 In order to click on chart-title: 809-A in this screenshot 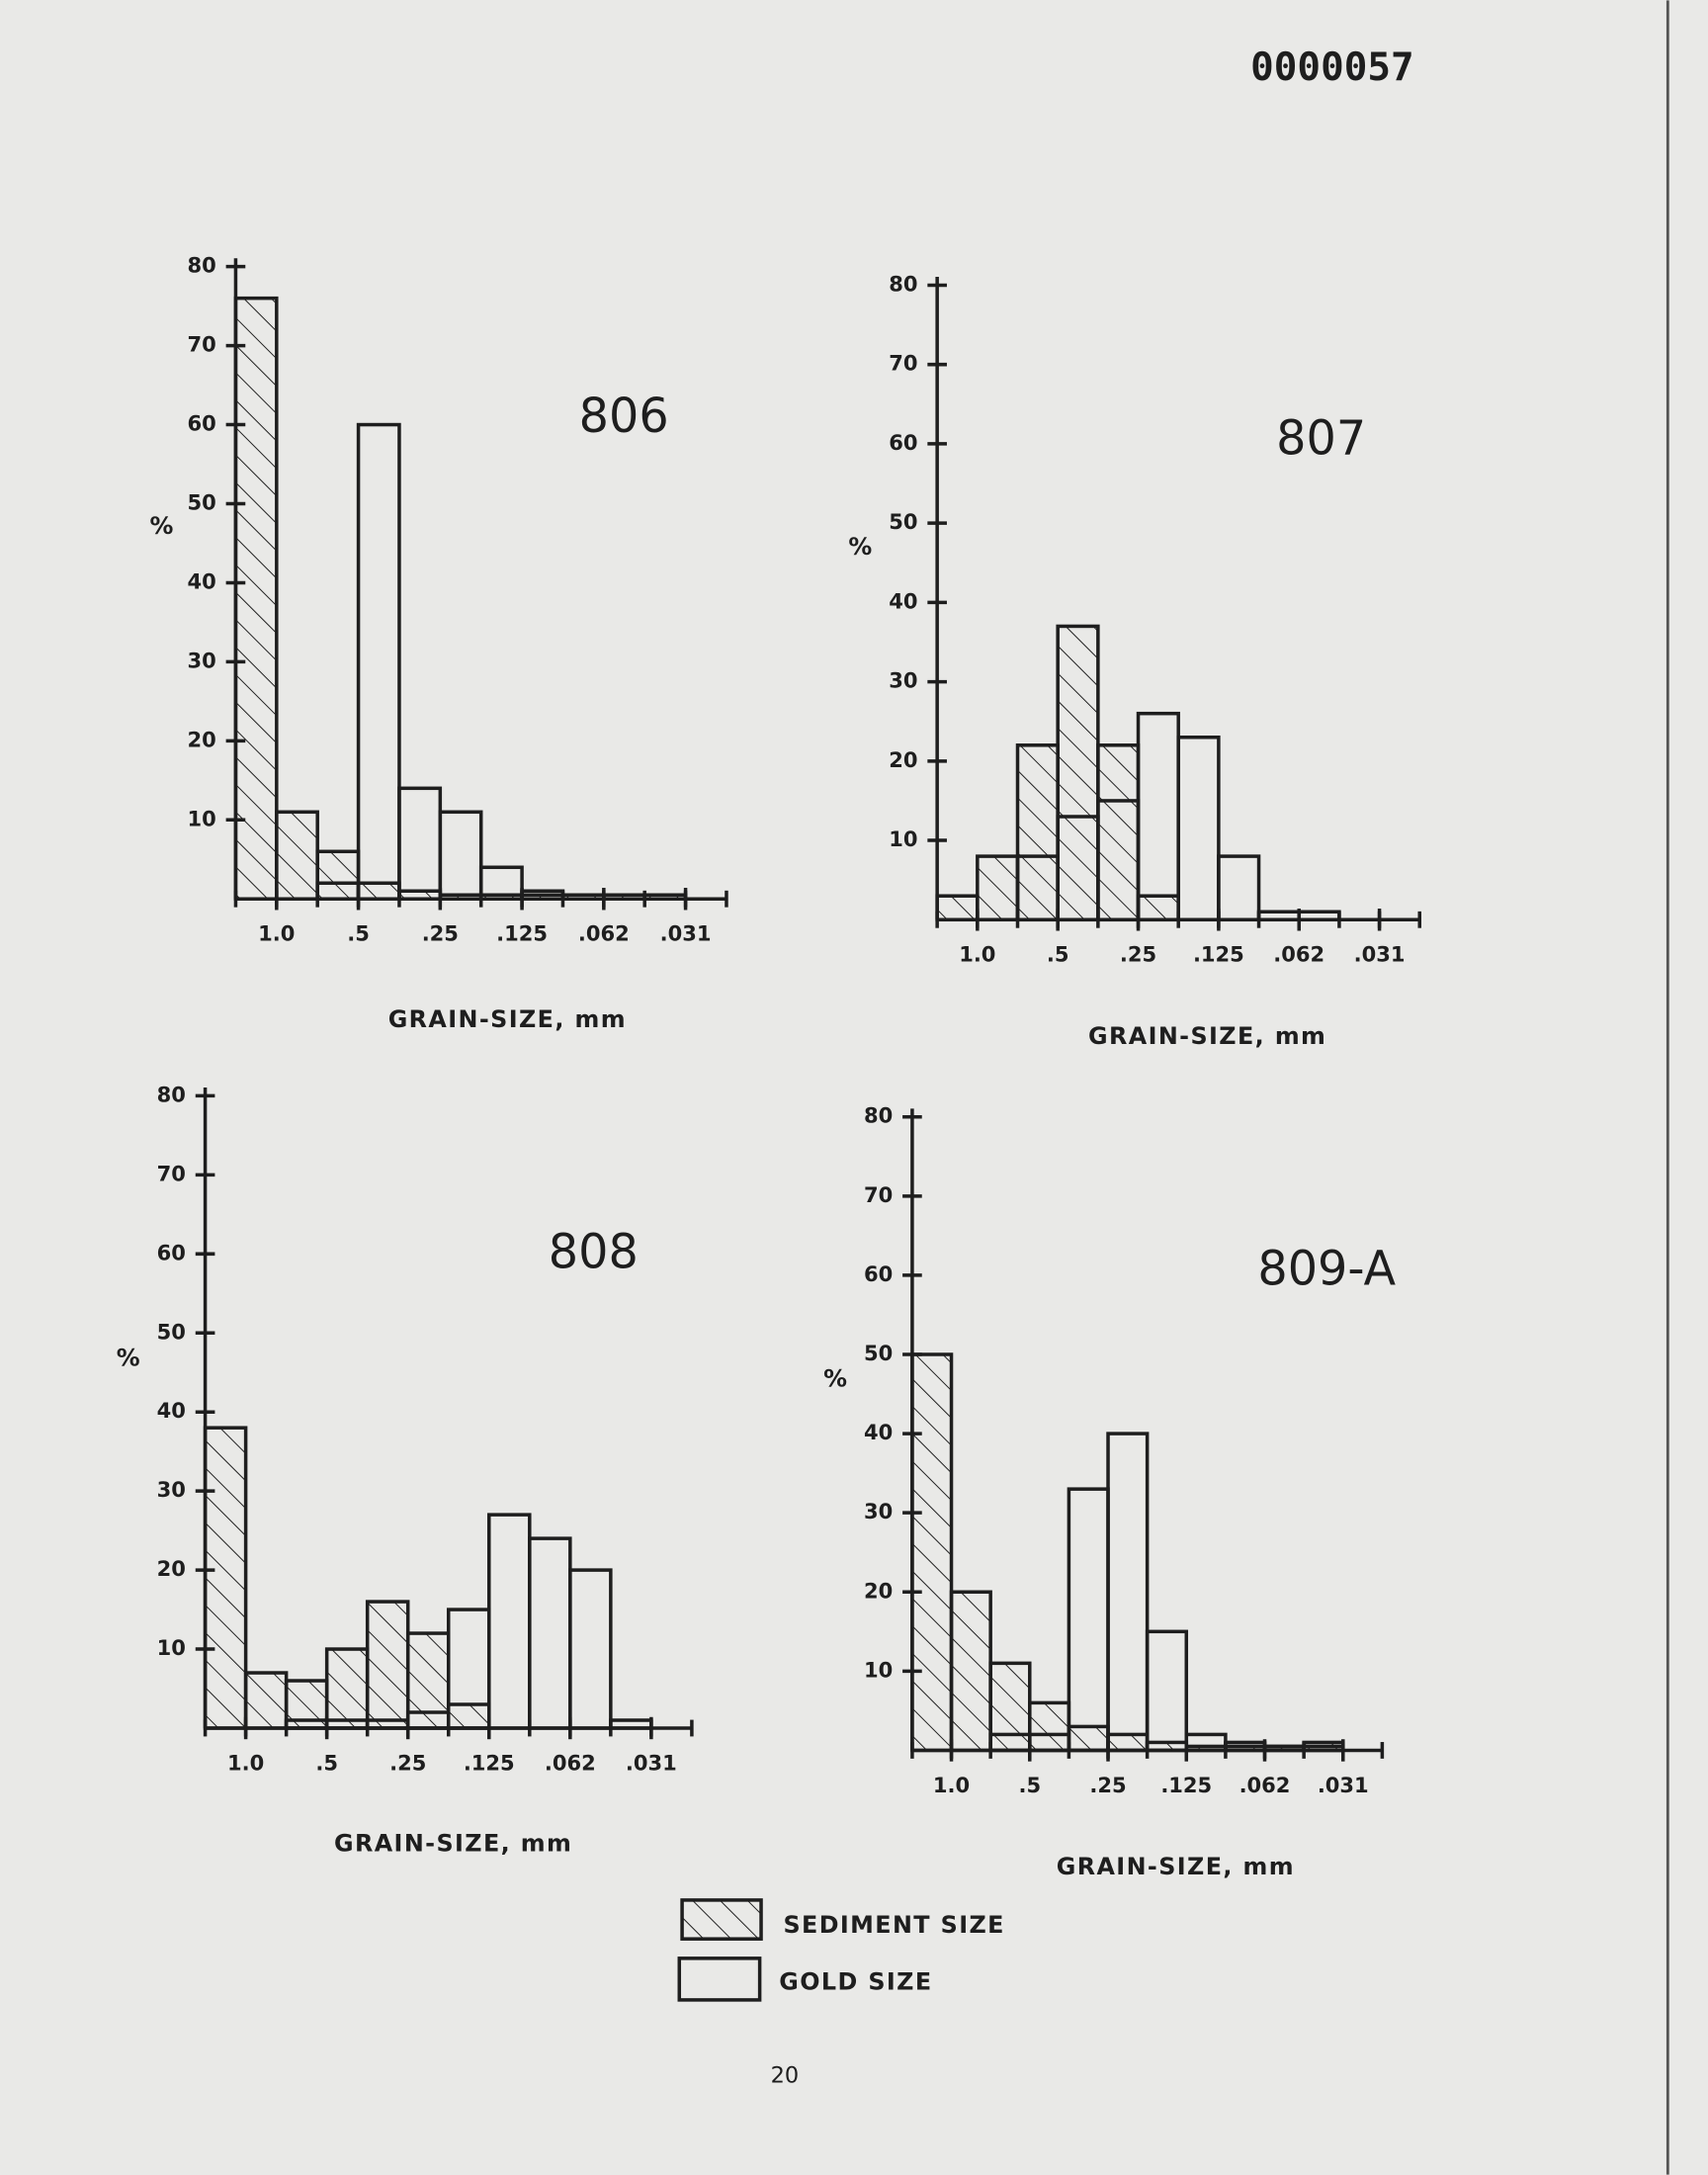, I will do `click(1326, 1270)`.